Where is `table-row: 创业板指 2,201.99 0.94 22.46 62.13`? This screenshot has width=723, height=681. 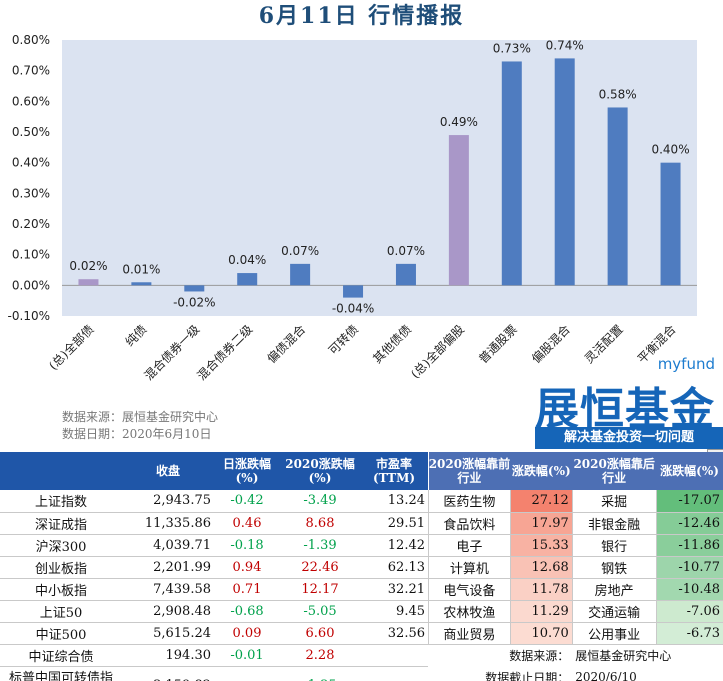
table-row: 创业板指 2,201.99 0.94 22.46 62.13 is located at coordinates (214, 567).